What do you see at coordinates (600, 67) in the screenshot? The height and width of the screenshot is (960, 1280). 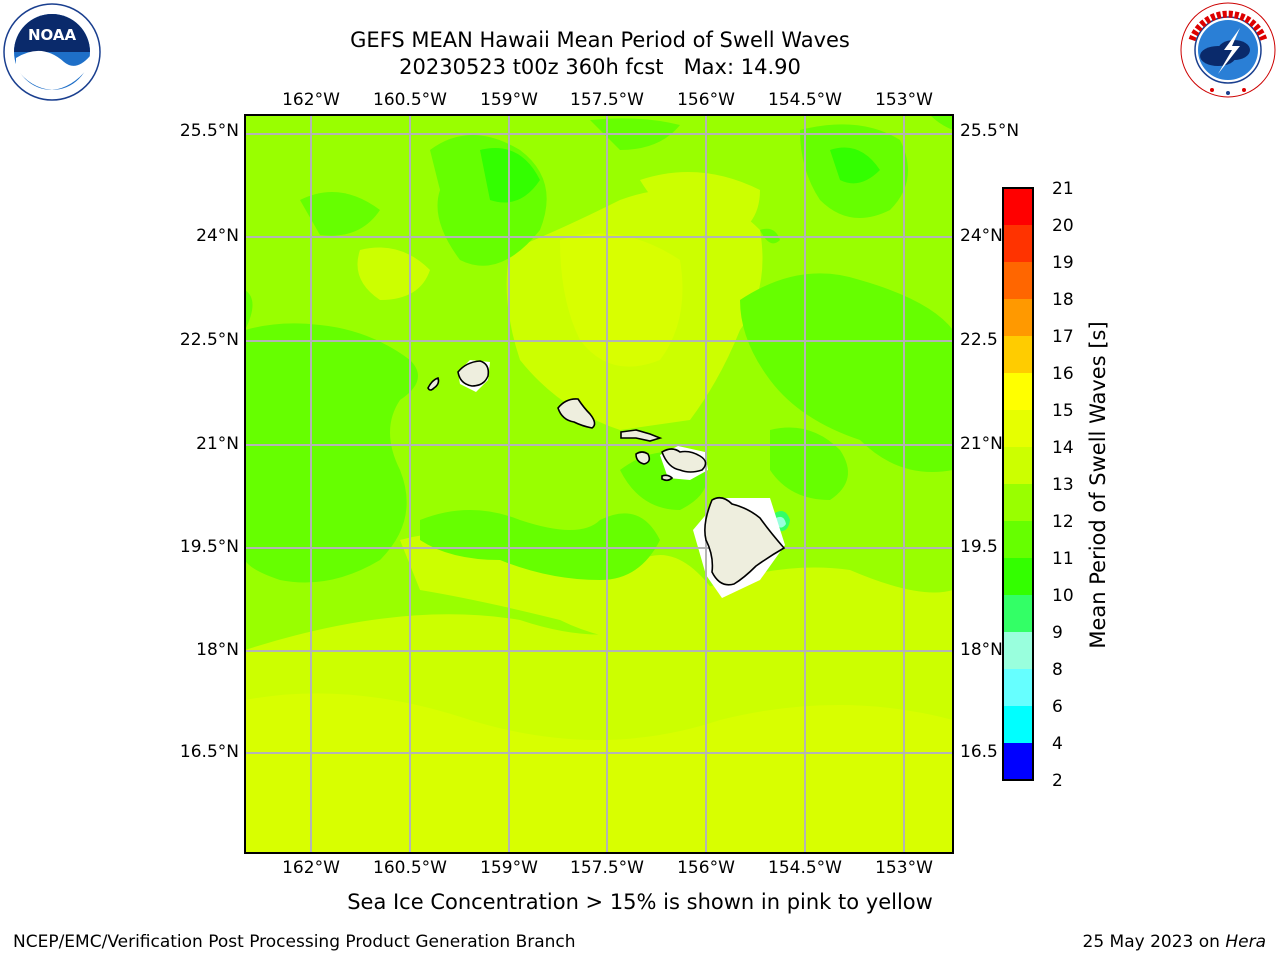 I see `map-subtitle: 20230523 t00z 360h fcst Max: 14.90` at bounding box center [600, 67].